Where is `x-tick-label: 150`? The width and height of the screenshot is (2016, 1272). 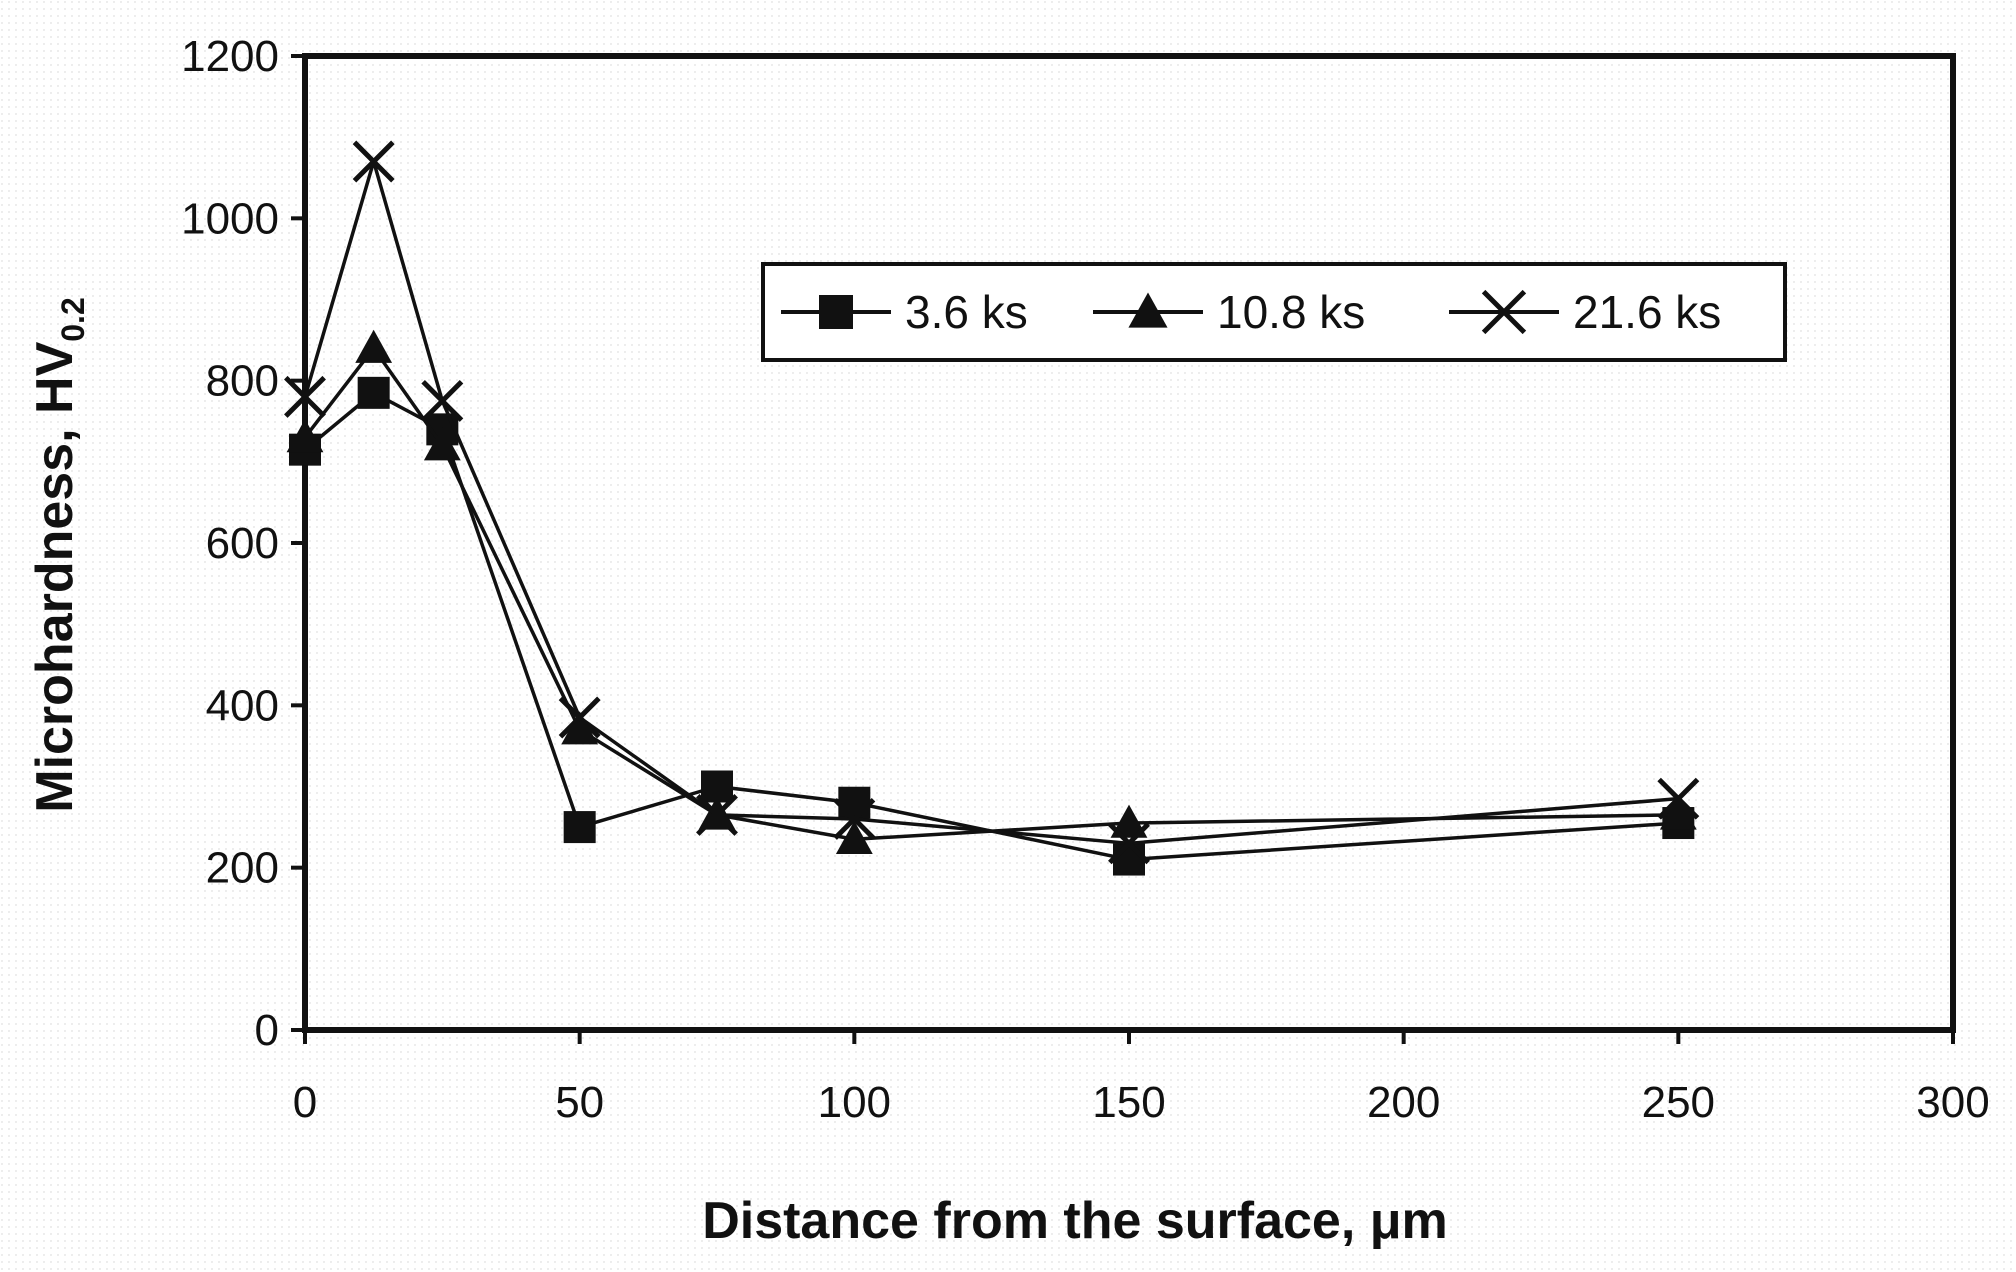 x-tick-label: 150 is located at coordinates (1128, 1102).